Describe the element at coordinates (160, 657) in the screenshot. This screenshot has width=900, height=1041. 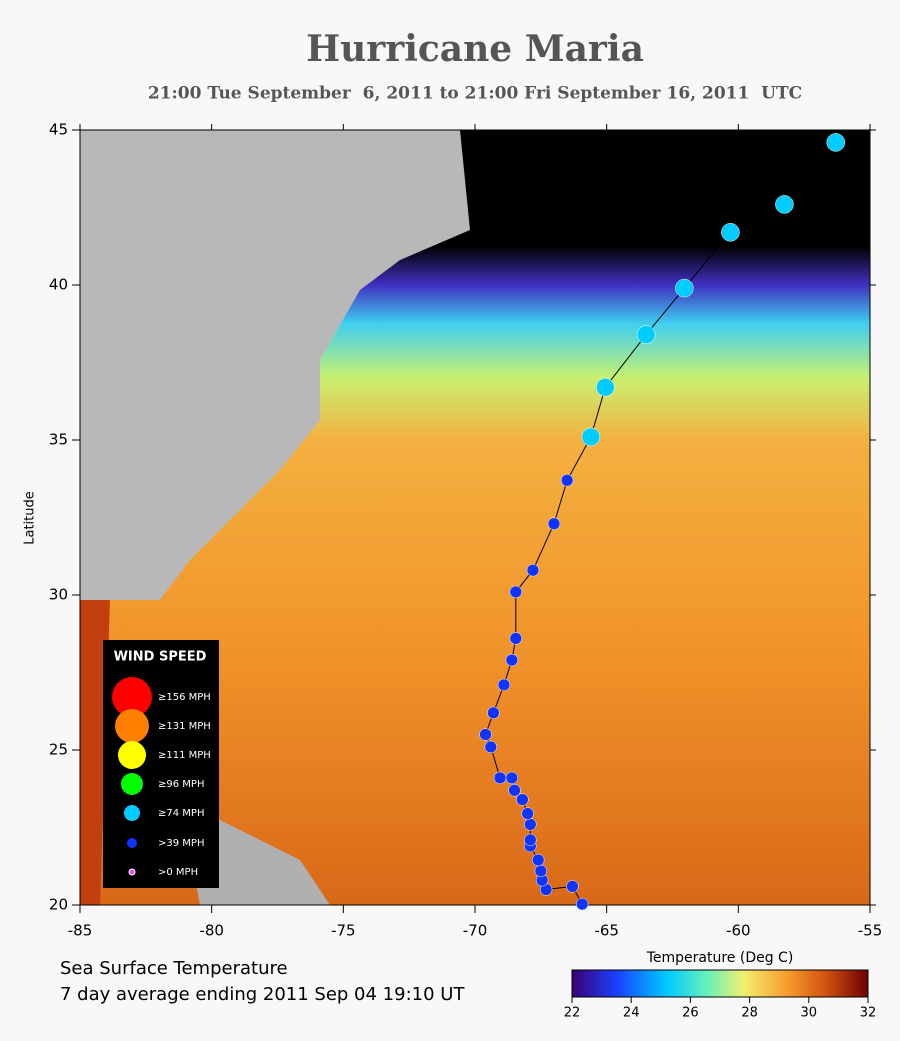
I see `legend-title: WIND SPEED` at that location.